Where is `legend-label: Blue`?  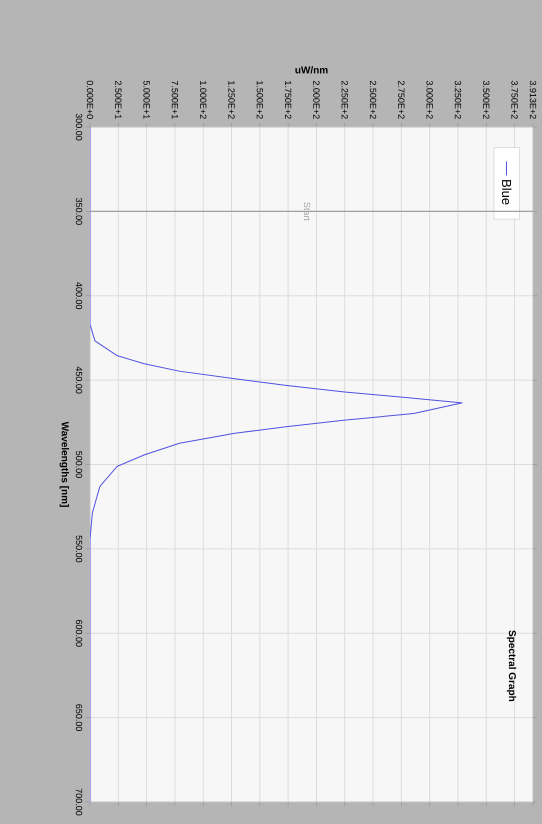
legend-label: Blue is located at coordinates (507, 192).